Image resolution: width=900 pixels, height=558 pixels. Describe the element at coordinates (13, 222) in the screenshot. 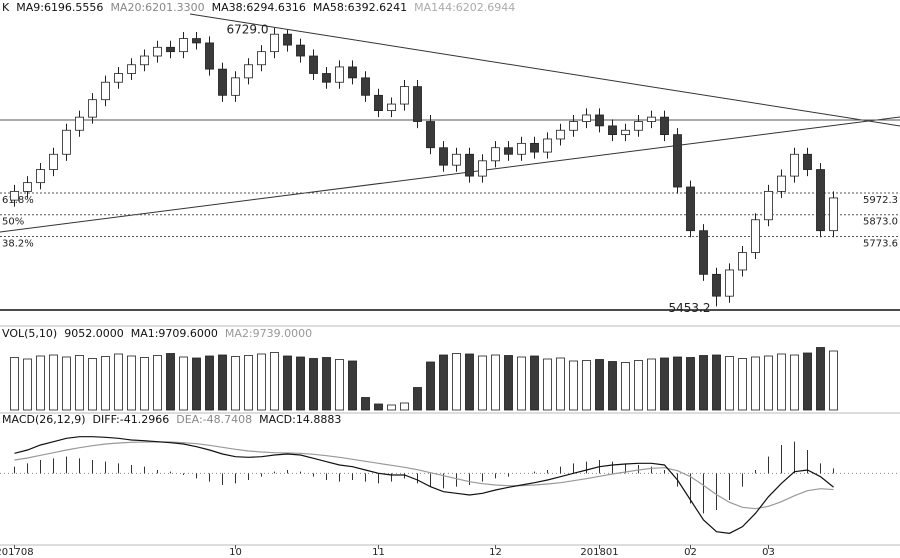

I see `fib-name: 50%` at that location.